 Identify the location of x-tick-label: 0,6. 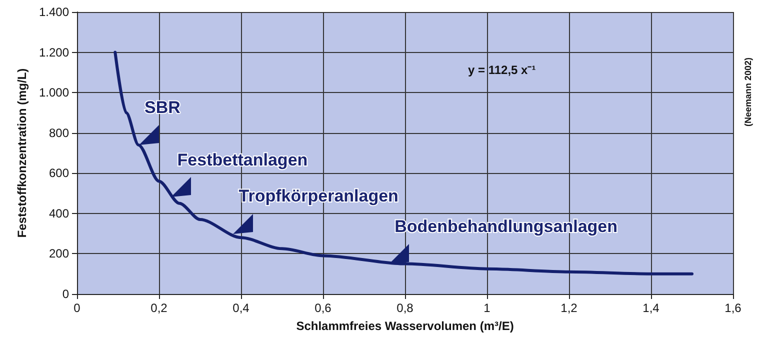
(323, 308).